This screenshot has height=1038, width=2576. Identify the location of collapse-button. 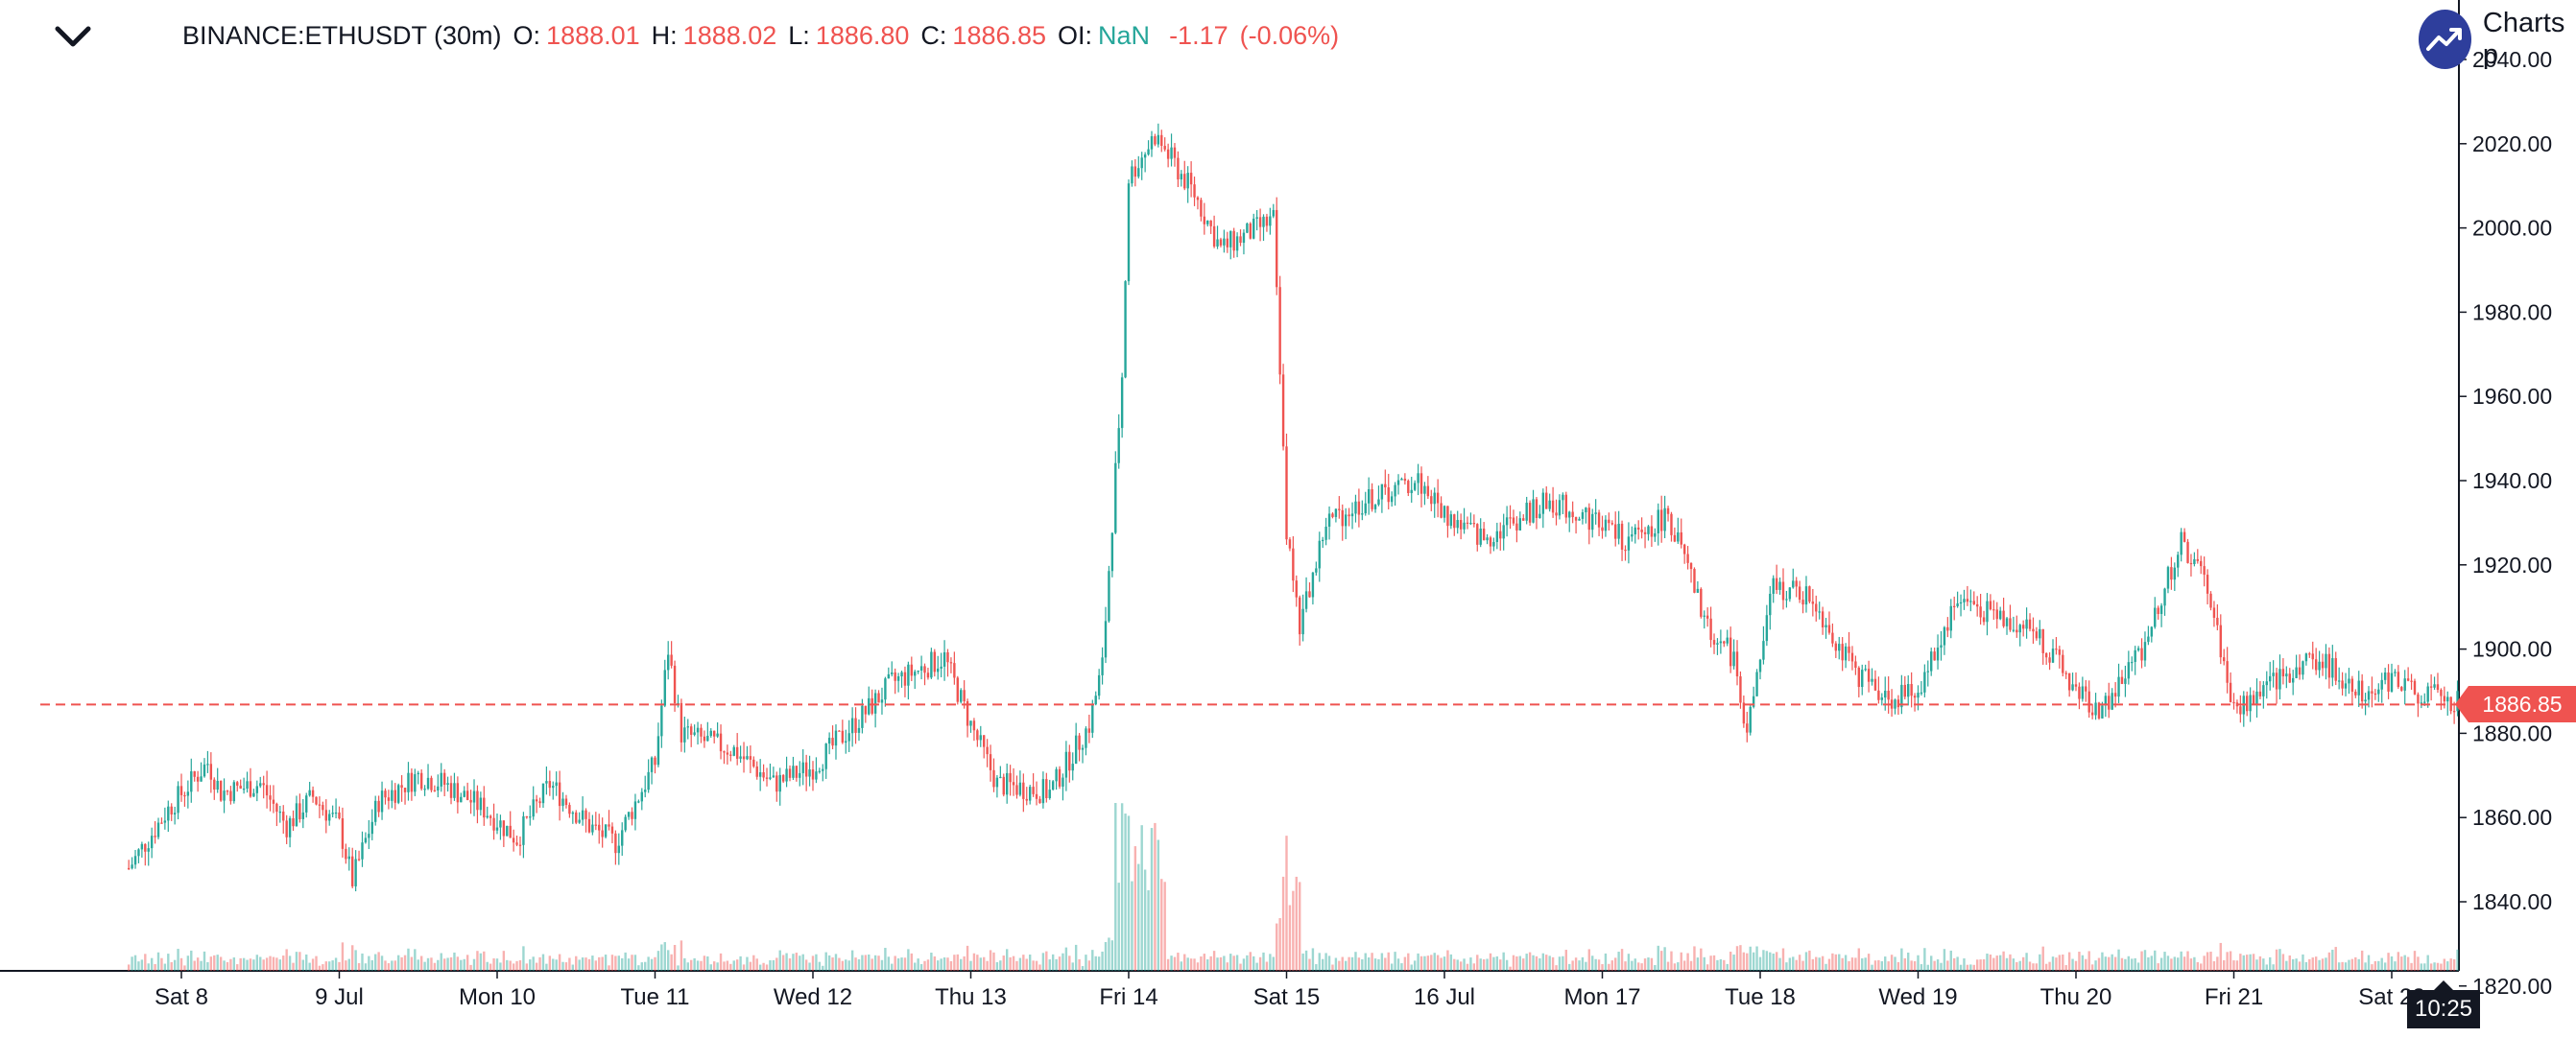
(73, 37).